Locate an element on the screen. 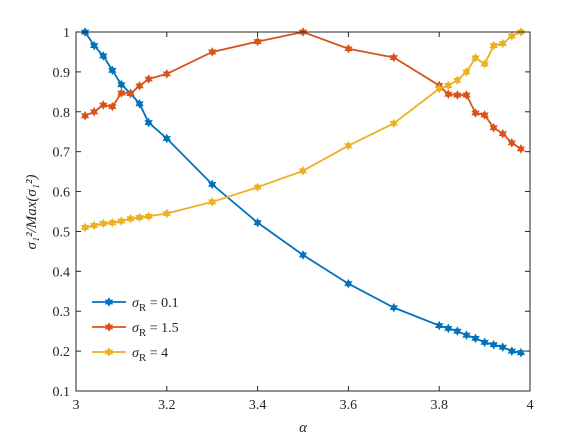 The image size is (584, 438). x-tick-label: 3.2 is located at coordinates (167, 405).